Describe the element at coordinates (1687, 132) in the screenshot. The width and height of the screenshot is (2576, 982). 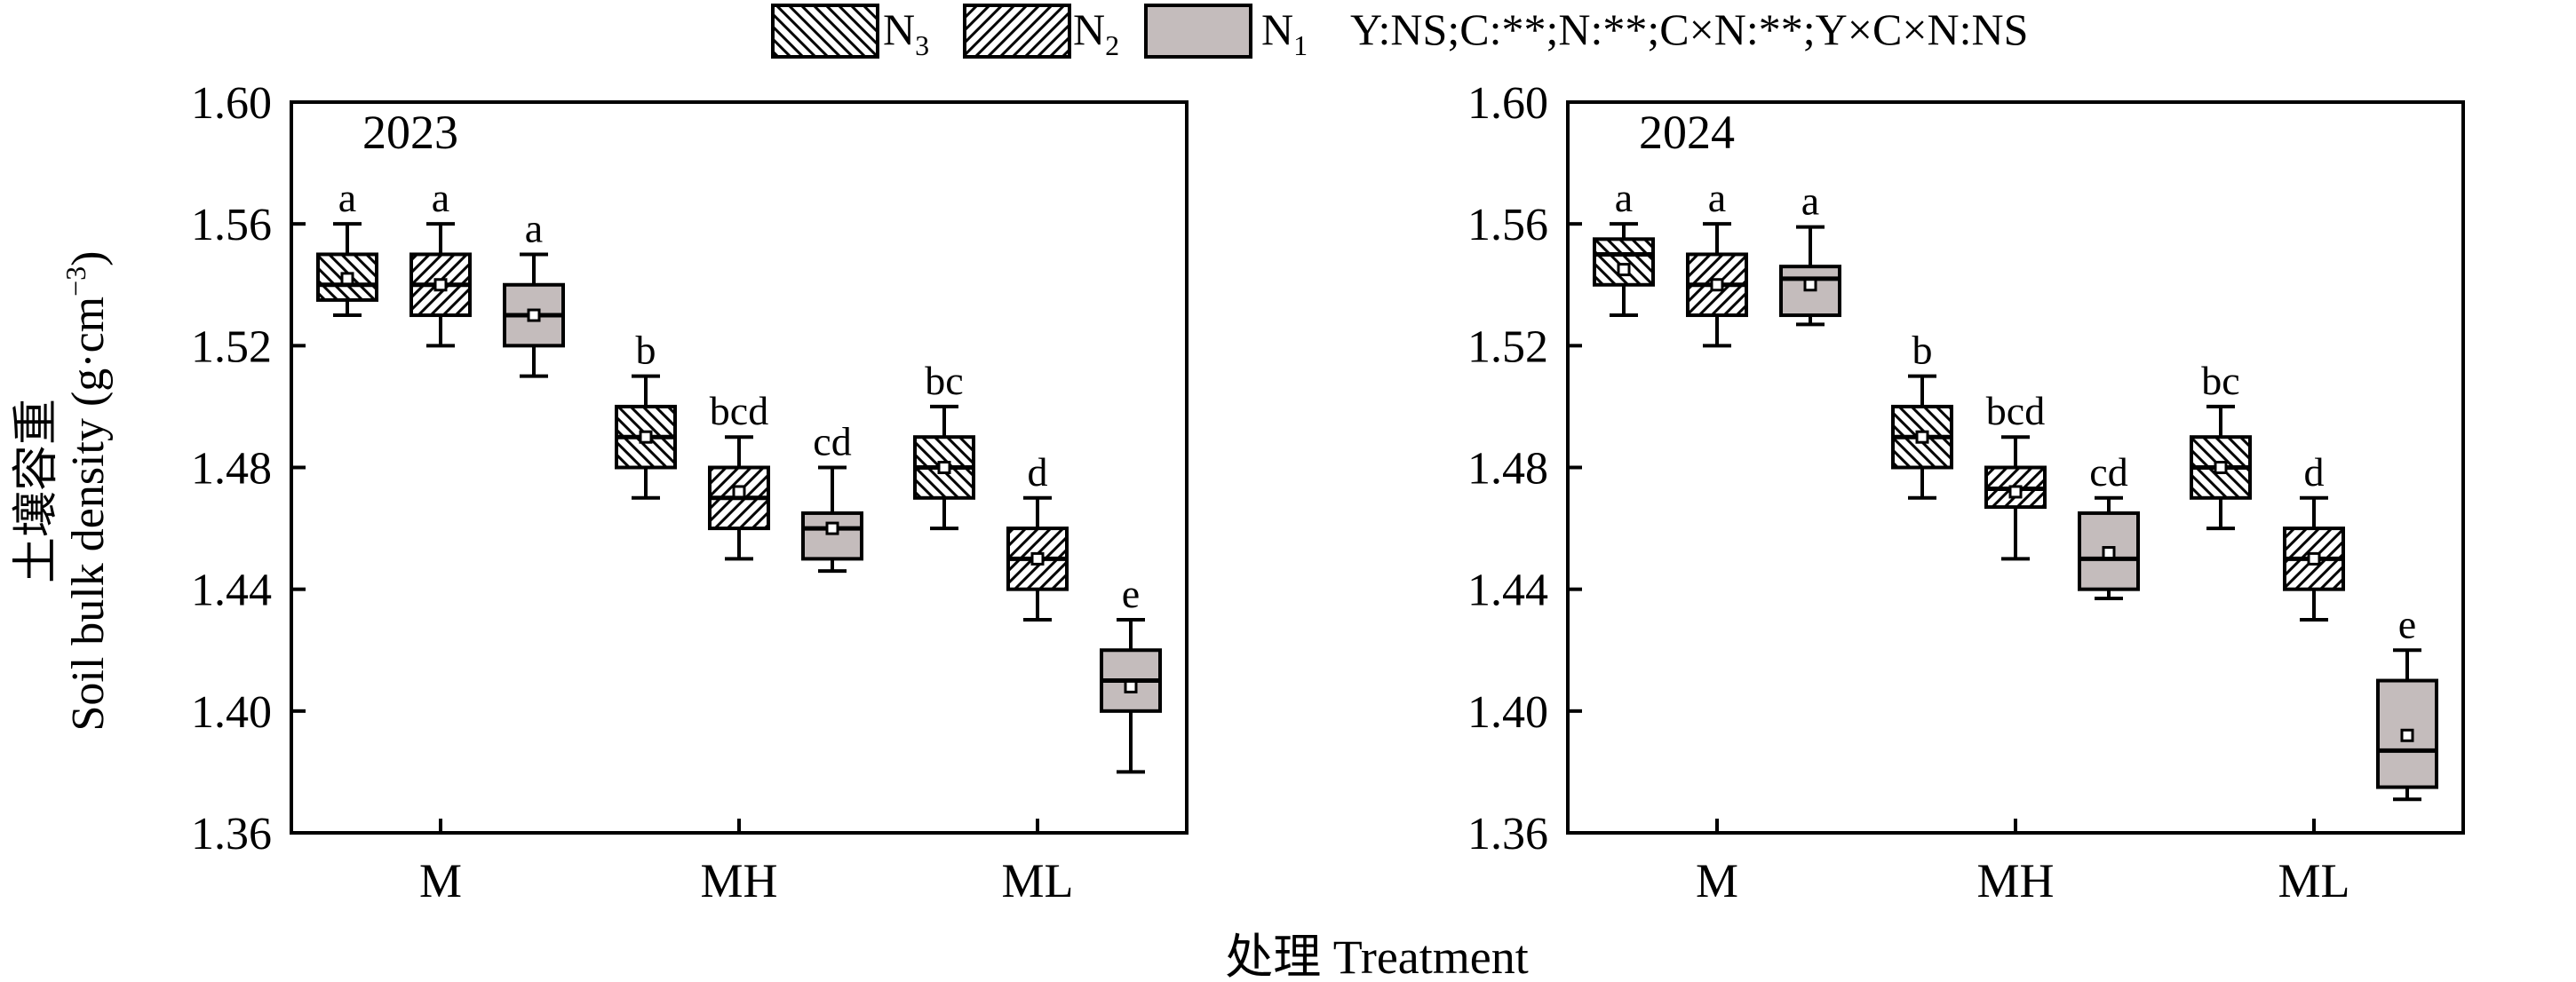
I see `panel-title: 2024` at that location.